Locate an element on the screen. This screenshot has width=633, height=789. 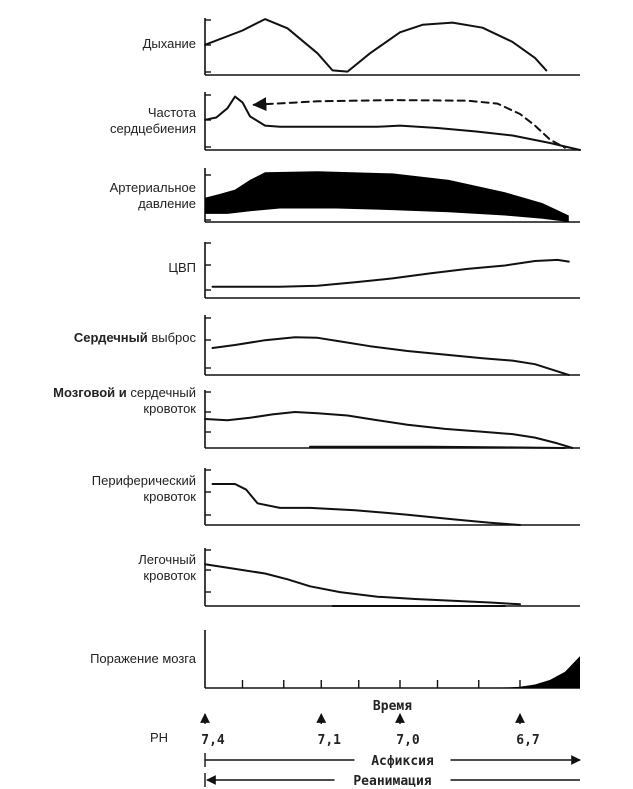
panel-label-cardiac_output-0: Сердечный выброс is located at coordinates (135, 337).